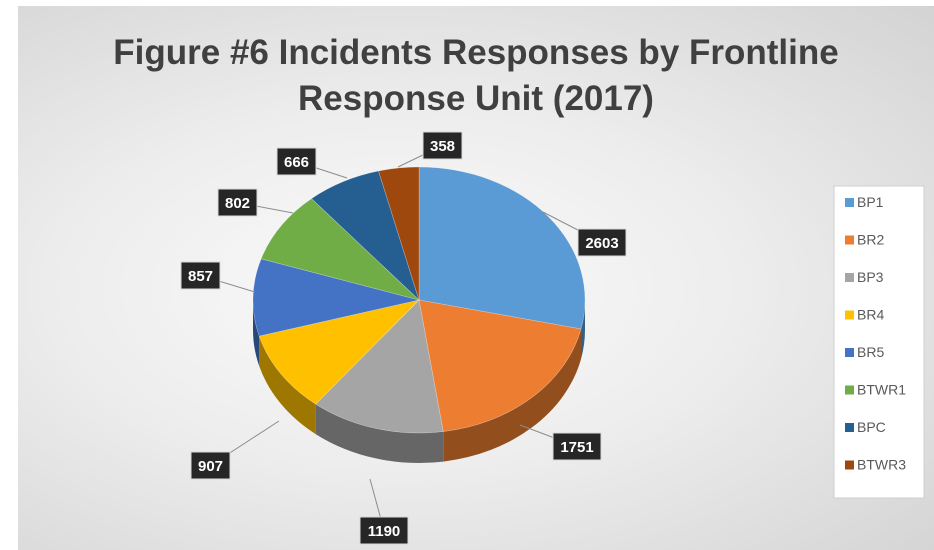 The width and height of the screenshot is (934, 550). I want to click on data-label-box-br4, so click(210, 465).